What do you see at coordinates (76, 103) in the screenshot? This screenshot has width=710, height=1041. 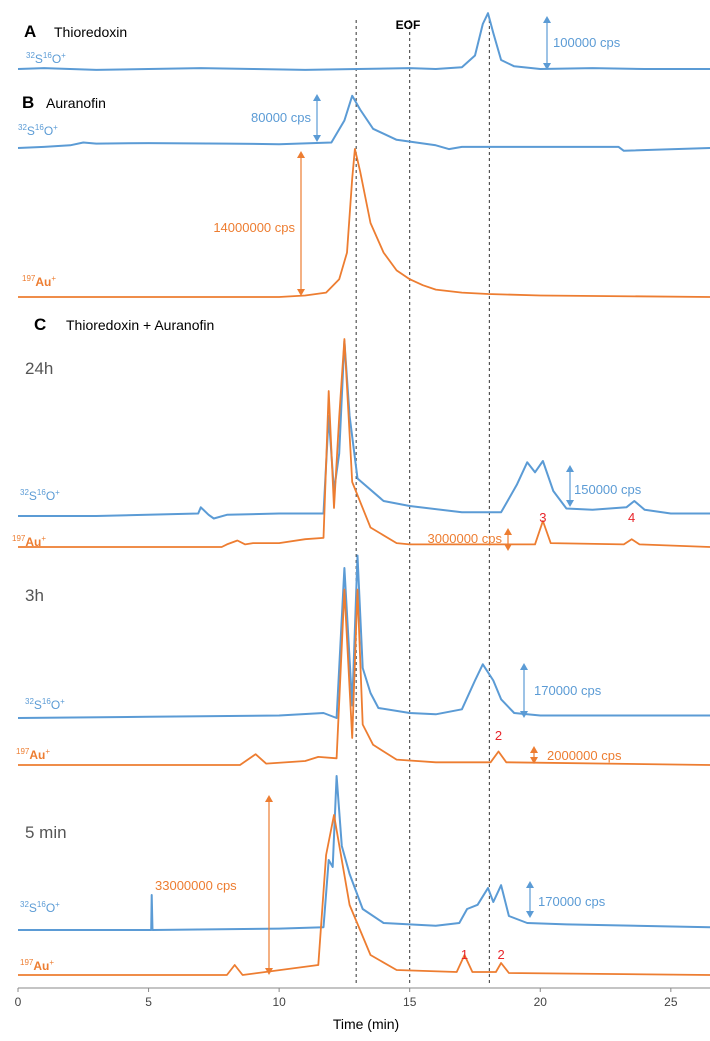 I see `panel-b-title: Auranofin` at bounding box center [76, 103].